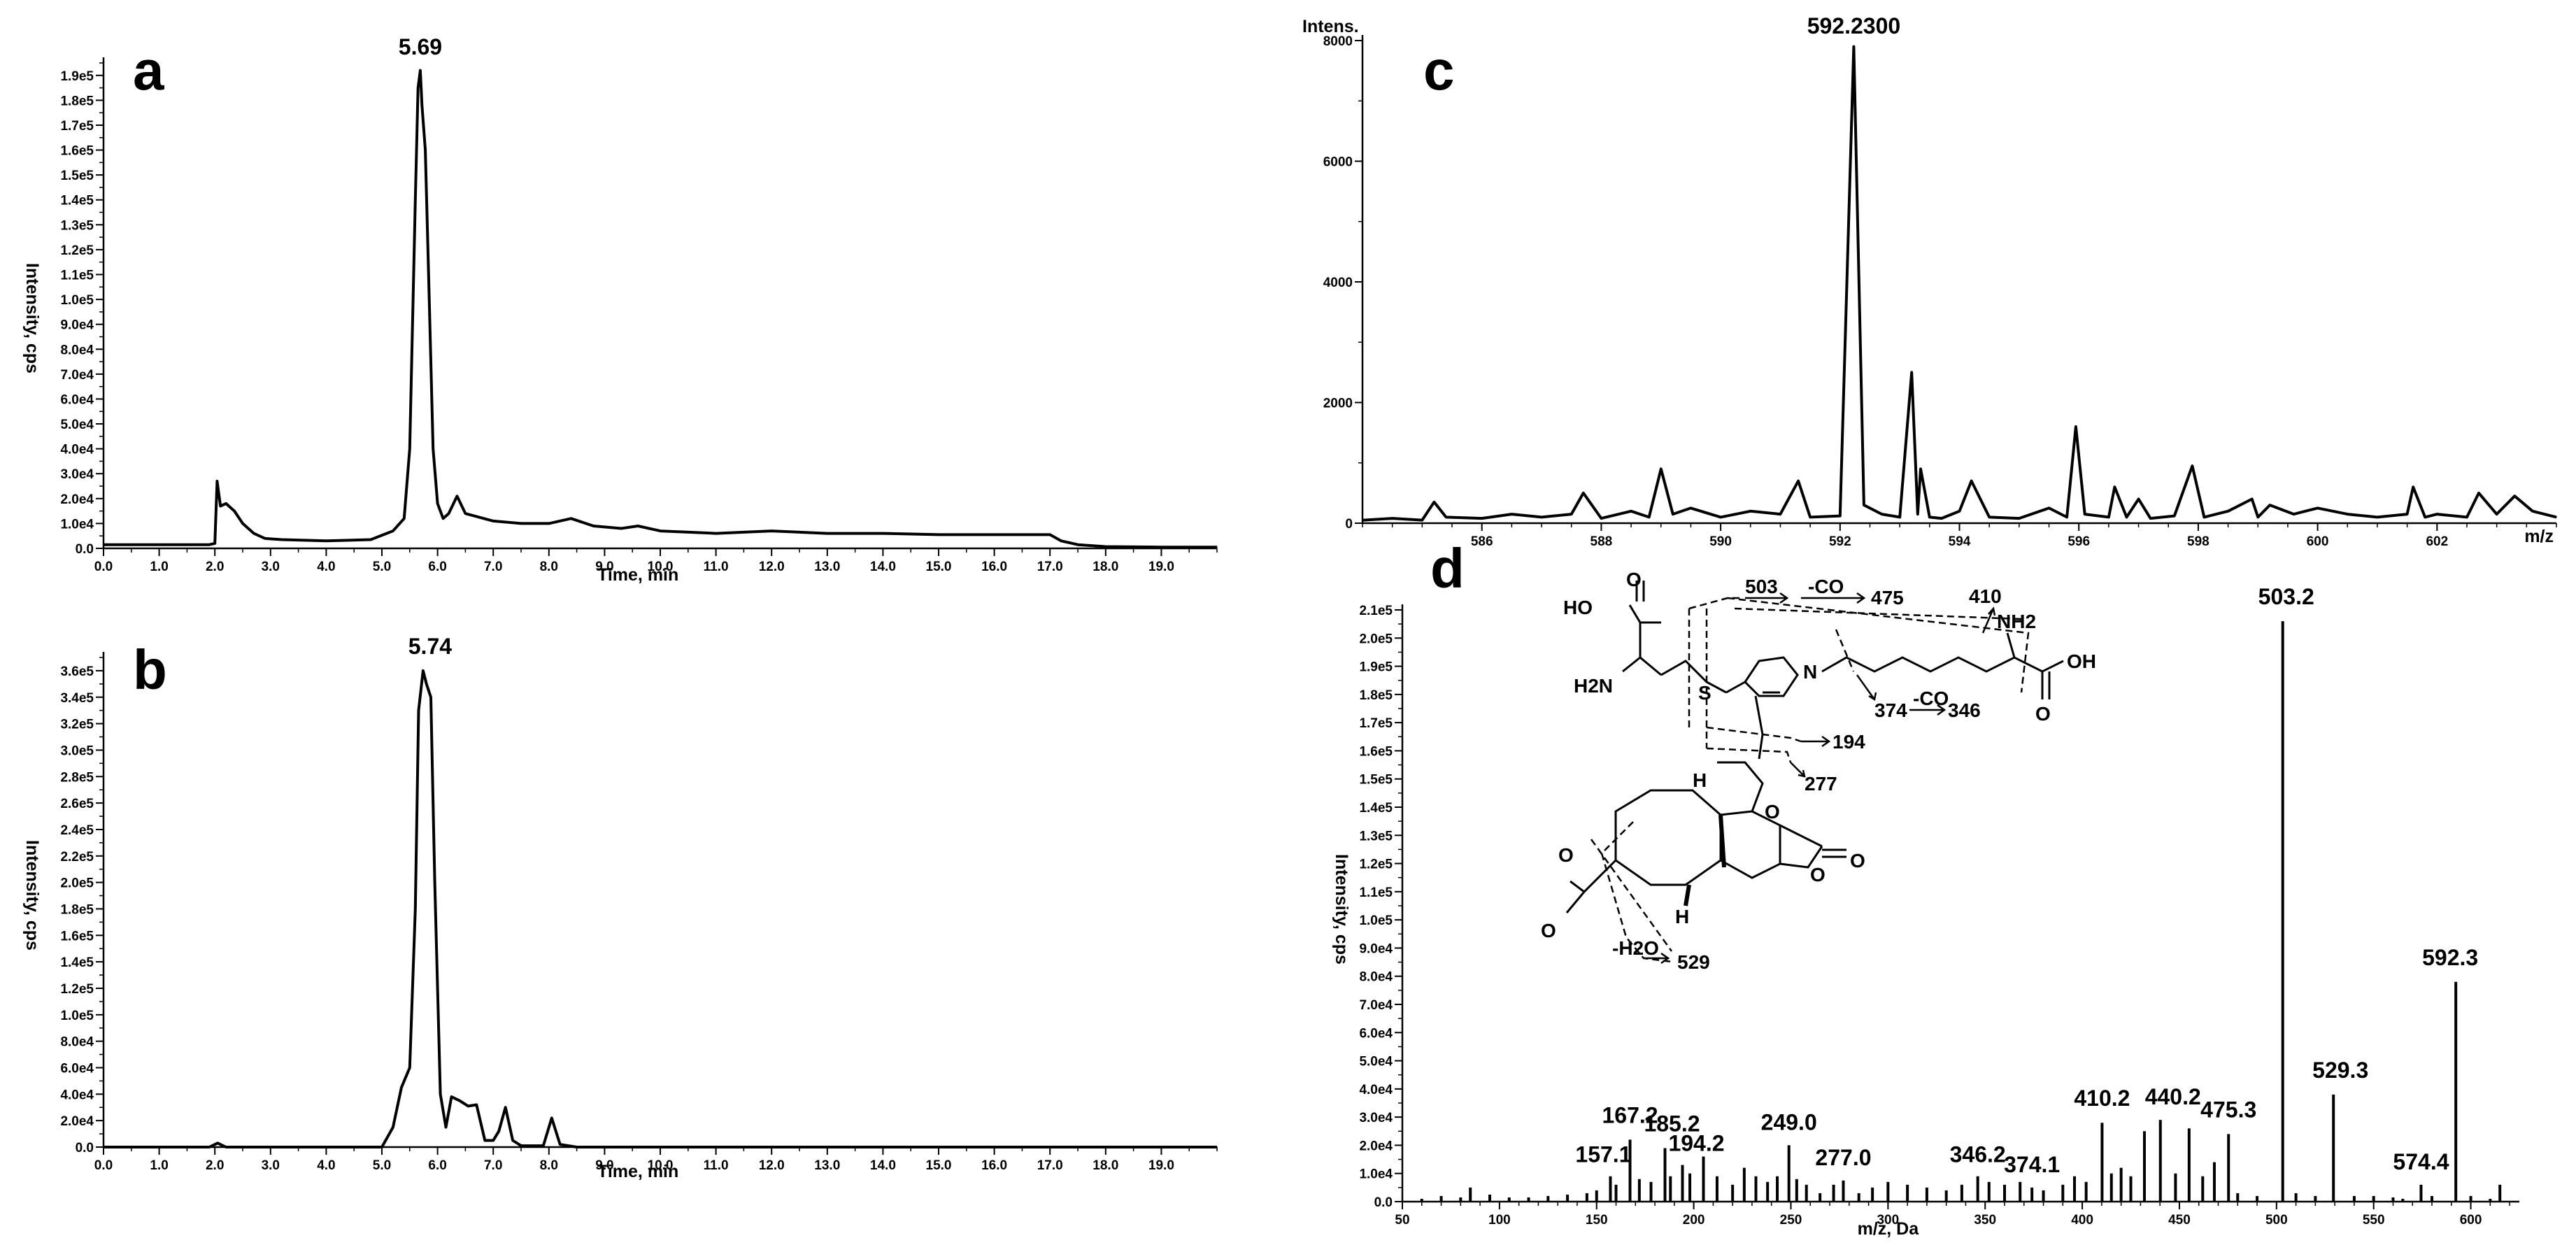  Describe the element at coordinates (637, 1172) in the screenshot. I see `x-axis-label: Time, min` at that location.